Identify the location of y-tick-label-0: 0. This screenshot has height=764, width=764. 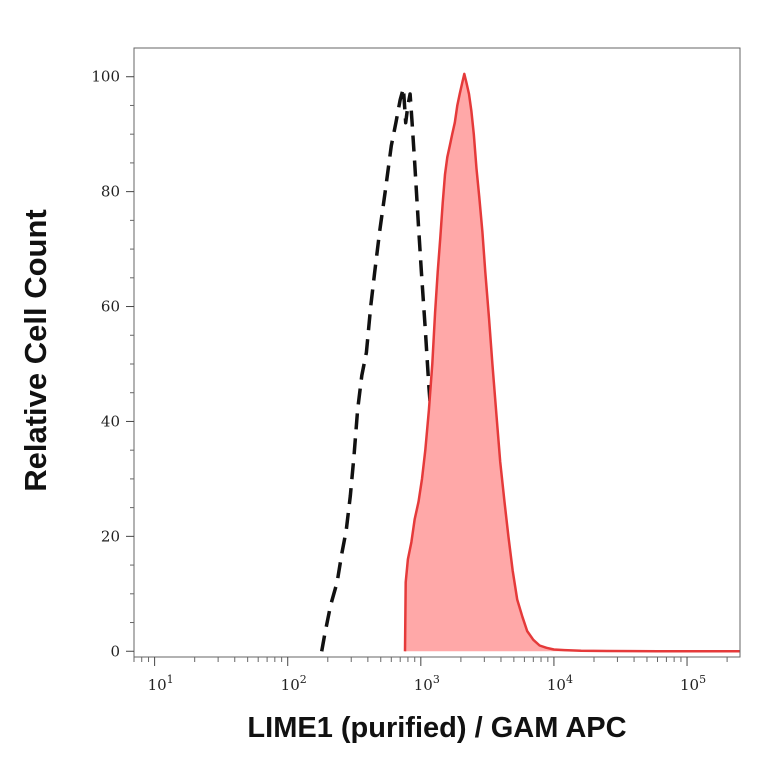
(115, 651).